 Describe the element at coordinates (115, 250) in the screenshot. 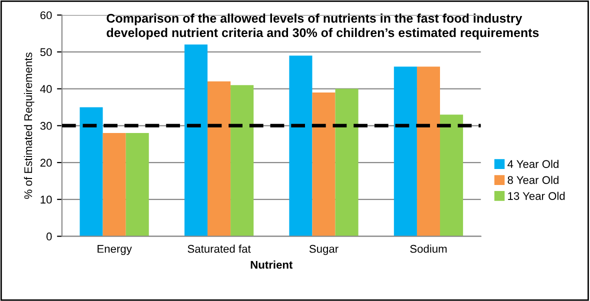

I see `x-tick-label: Energy` at that location.